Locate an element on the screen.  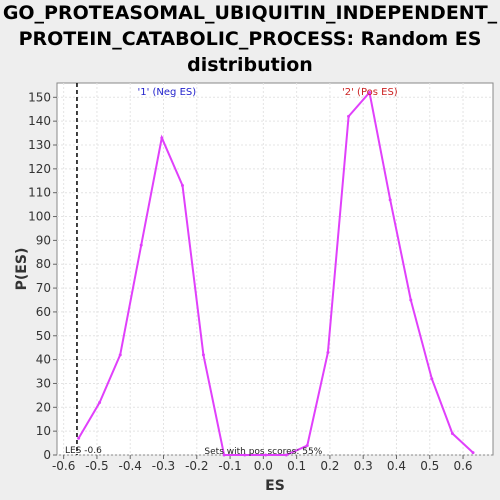
y-tick-label: 120 is located at coordinates (39, 169).